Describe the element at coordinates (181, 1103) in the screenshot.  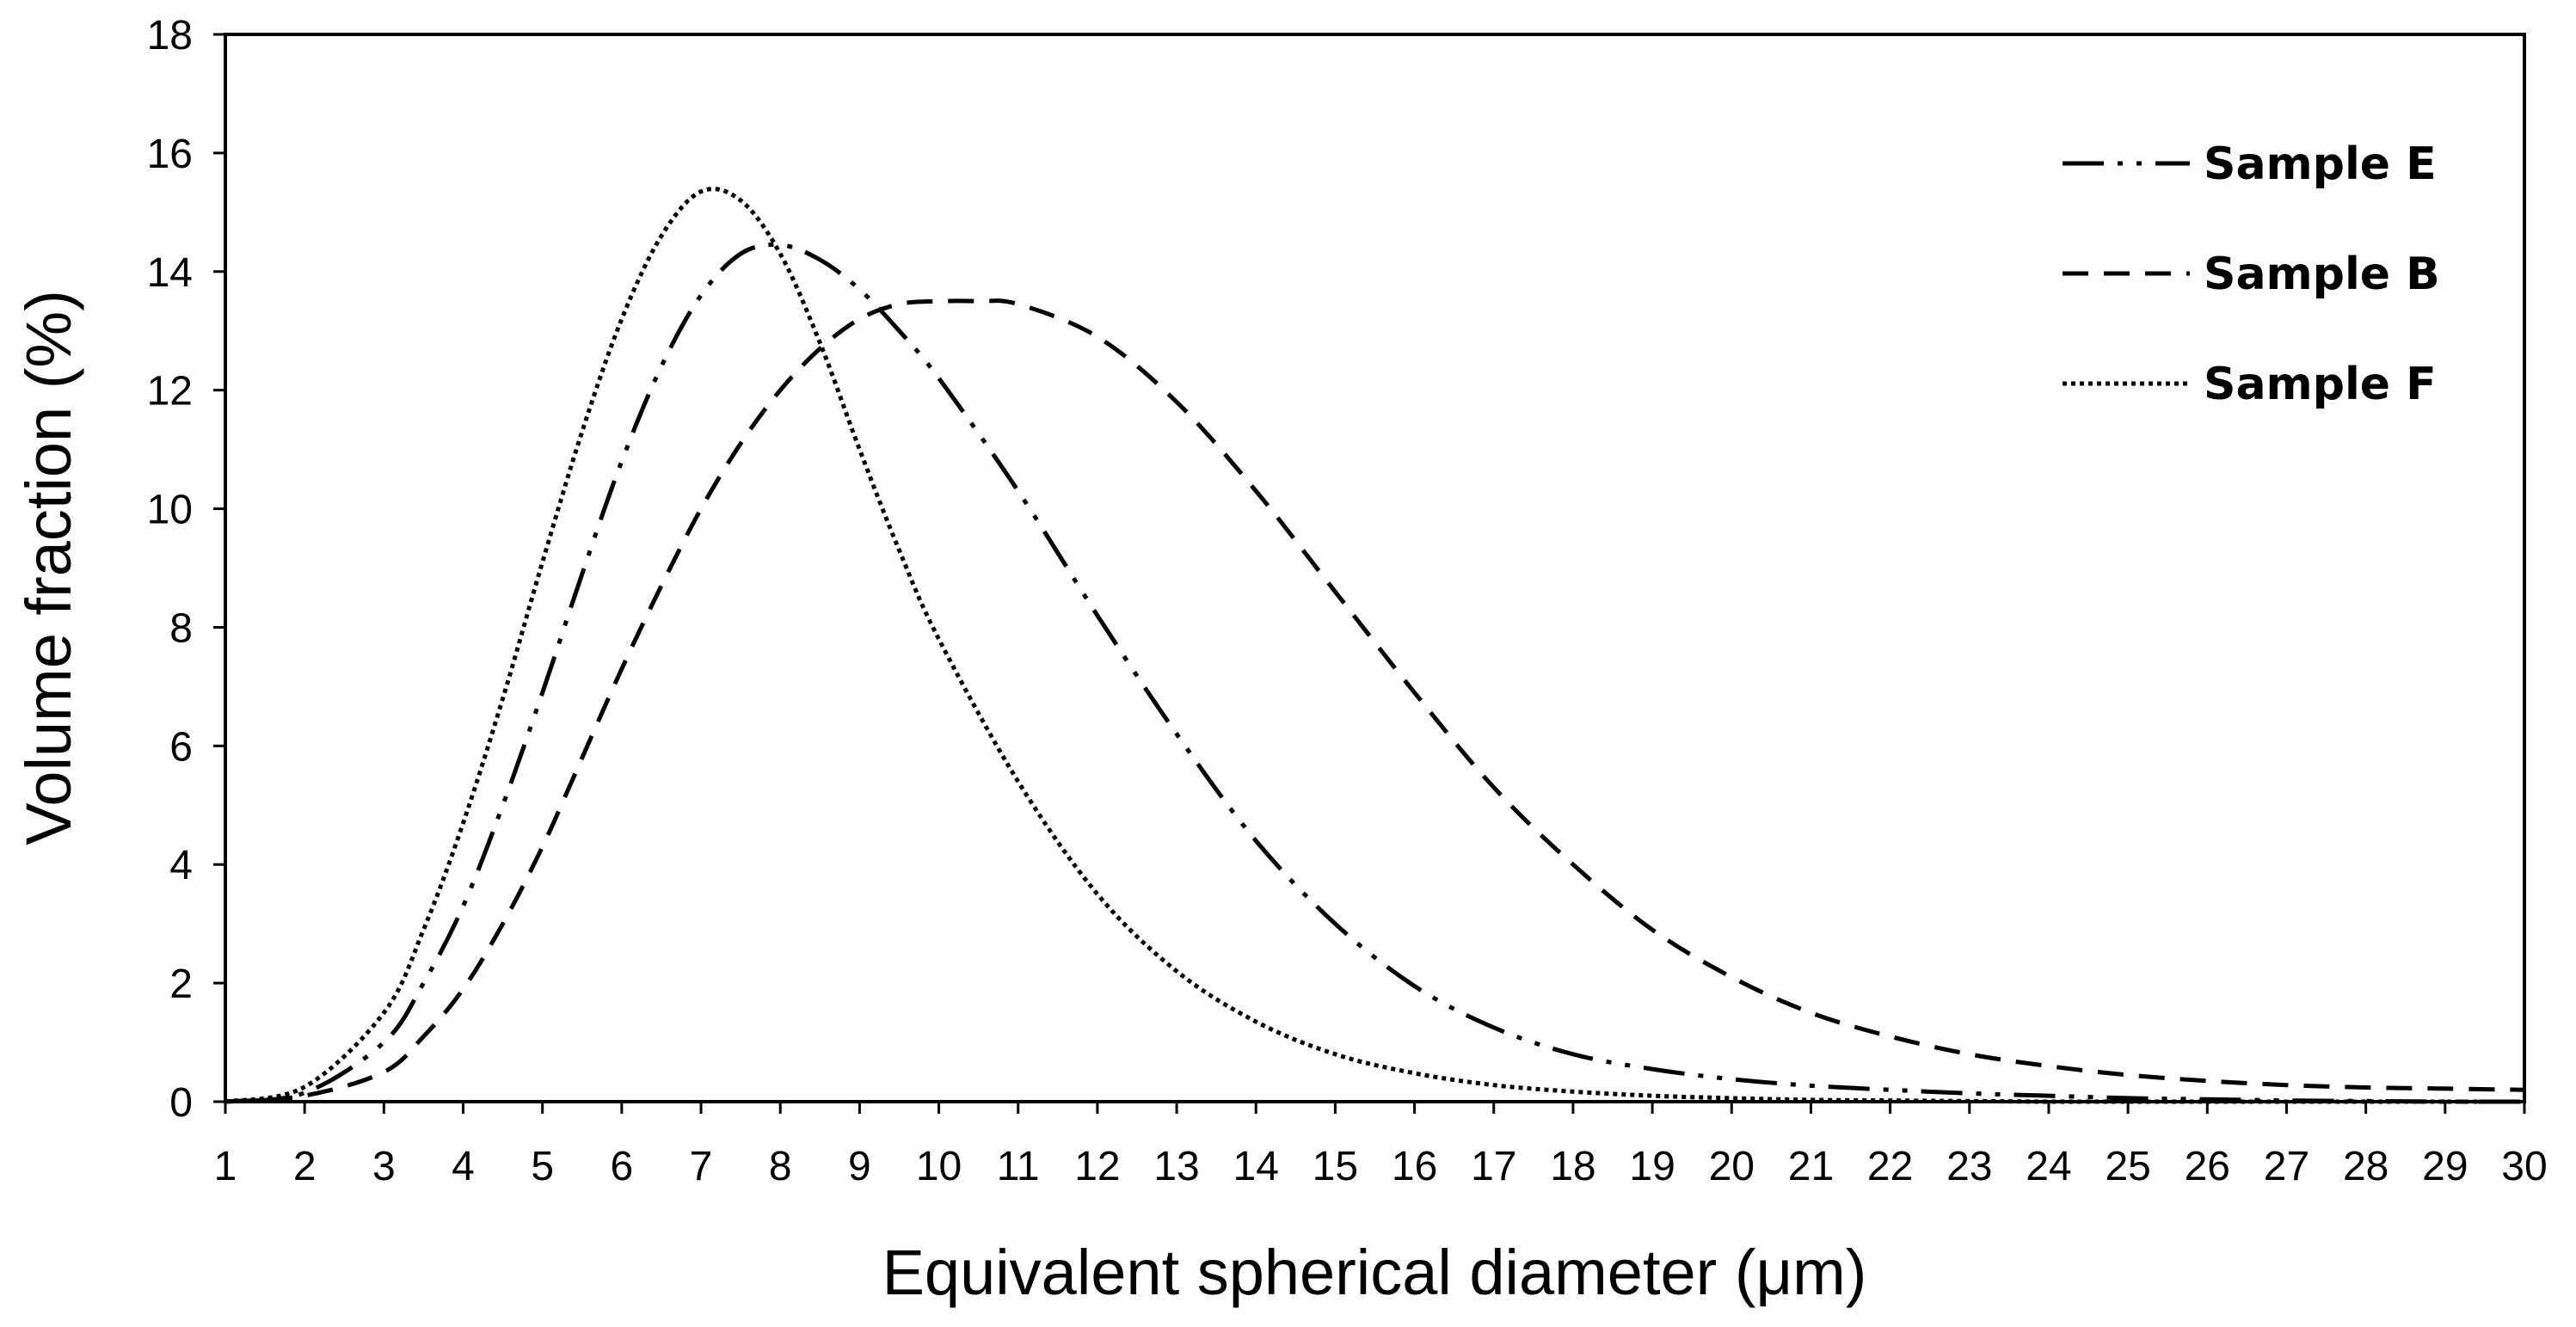
I see `y-tick-label: 0` at that location.